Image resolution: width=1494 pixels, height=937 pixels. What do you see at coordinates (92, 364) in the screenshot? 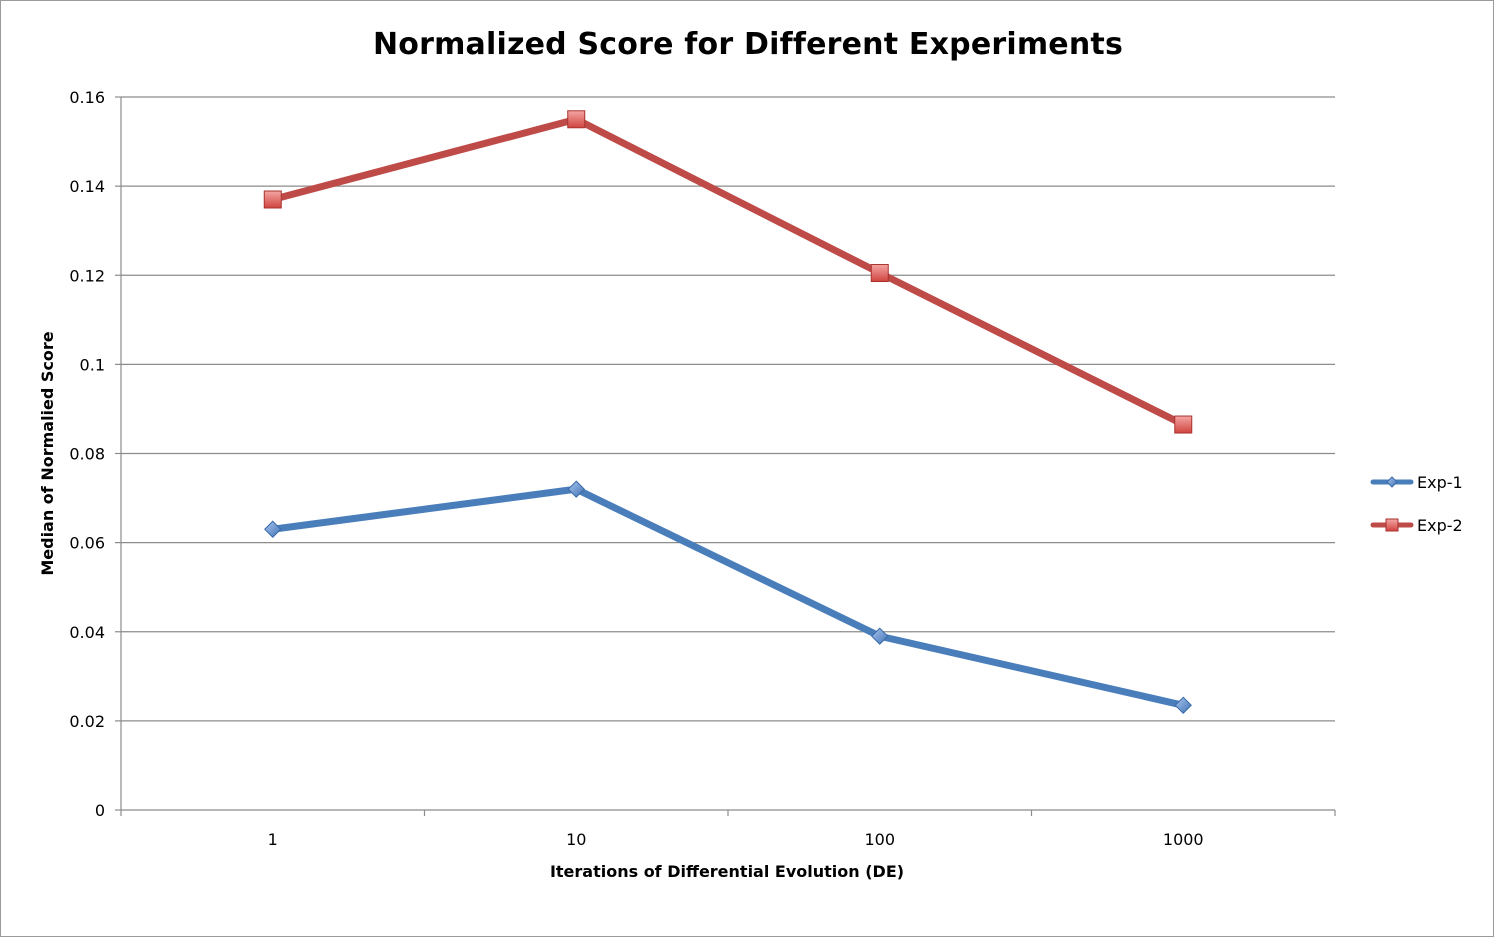
I see `y-tick-label: 0.1` at bounding box center [92, 364].